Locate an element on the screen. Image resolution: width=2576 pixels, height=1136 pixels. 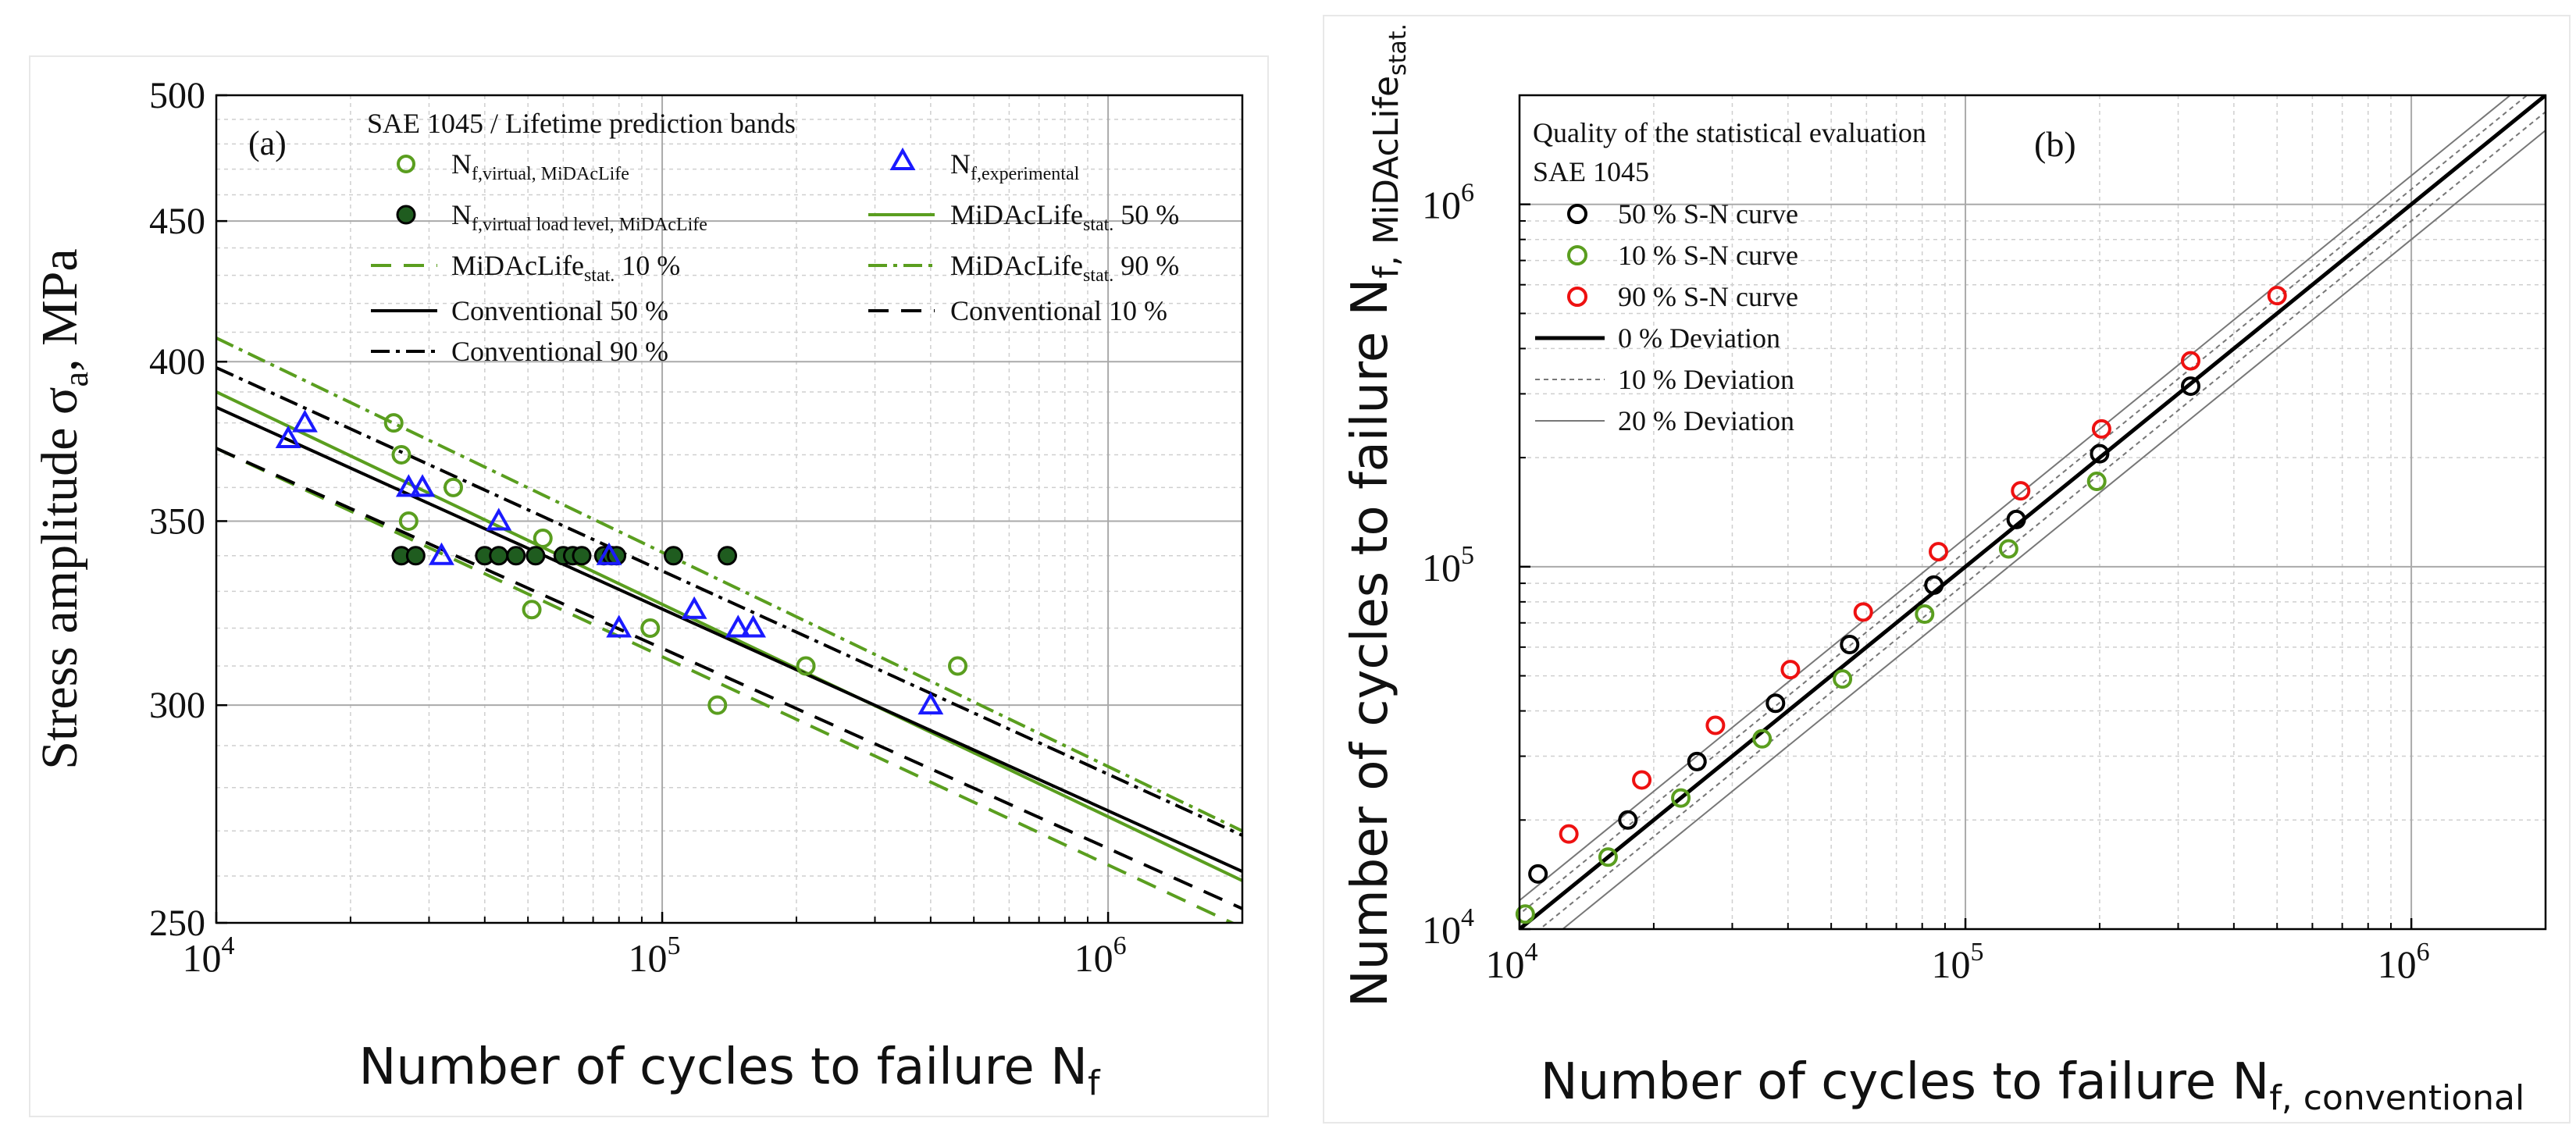
y-tick-label: 250 is located at coordinates (177, 923).